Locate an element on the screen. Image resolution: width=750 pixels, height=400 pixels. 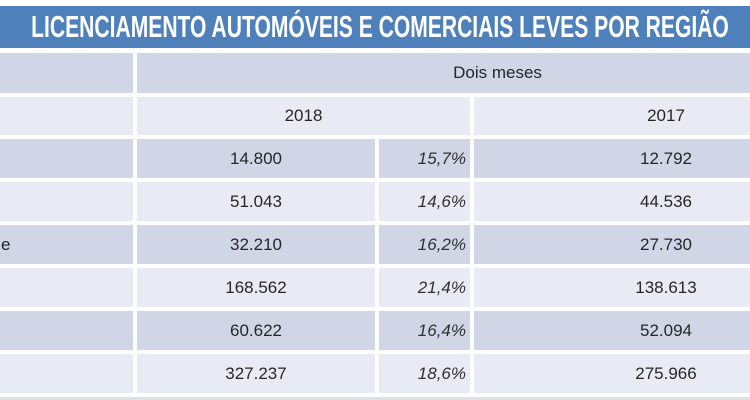
growth-pct-cell: 21,4% is located at coordinates (424, 287).